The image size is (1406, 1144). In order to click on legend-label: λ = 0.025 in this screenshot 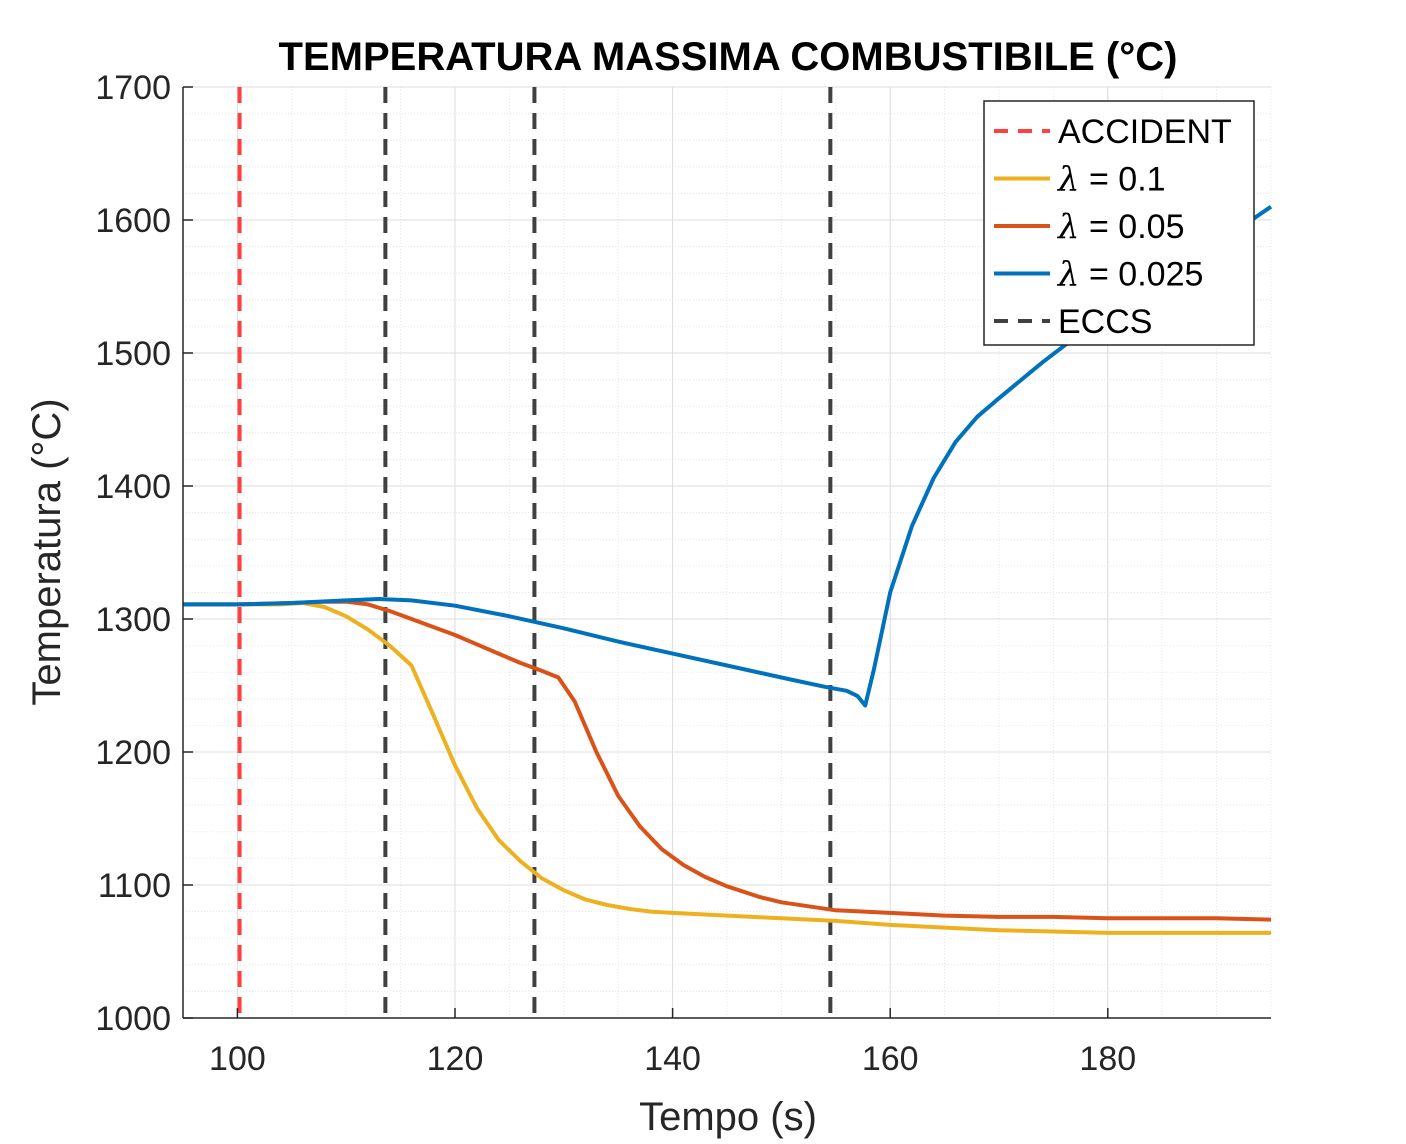, I will do `click(1129, 275)`.